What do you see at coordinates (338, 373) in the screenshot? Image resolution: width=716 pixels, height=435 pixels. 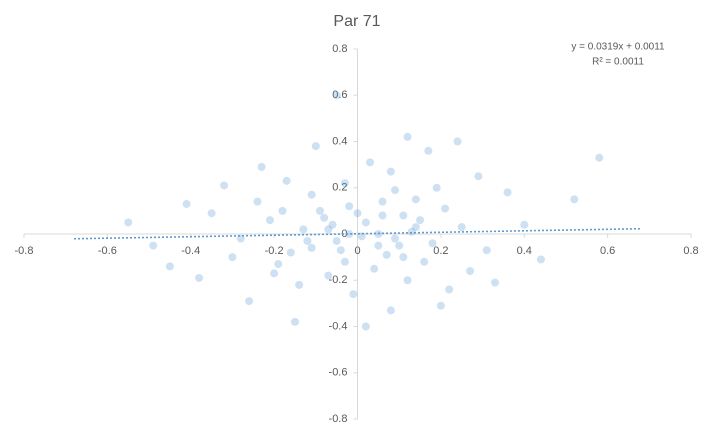 I see `y-tick-label: -0.6` at bounding box center [338, 373].